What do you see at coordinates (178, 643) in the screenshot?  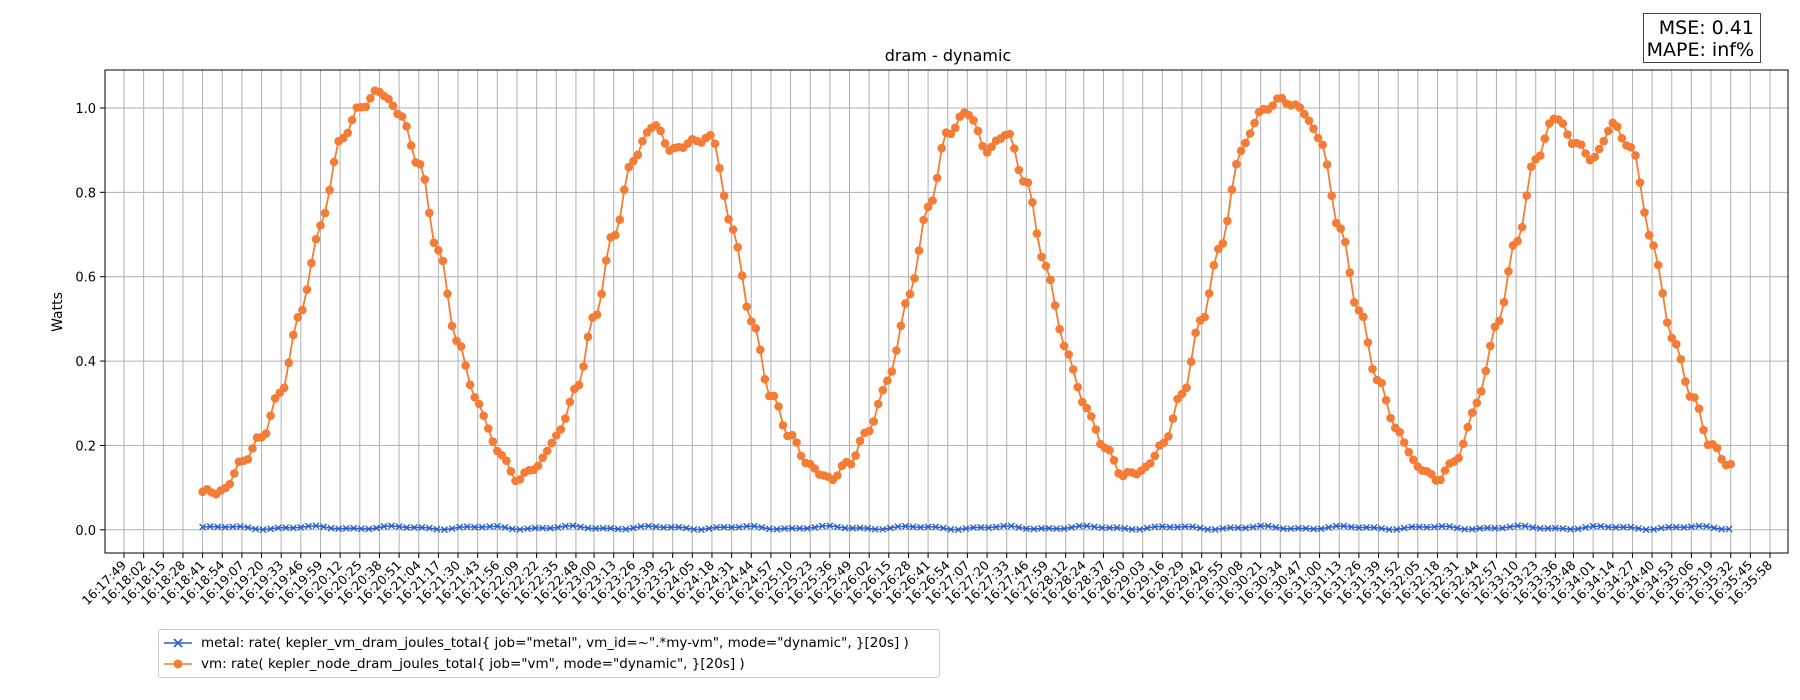 I see `x-marker-icon` at bounding box center [178, 643].